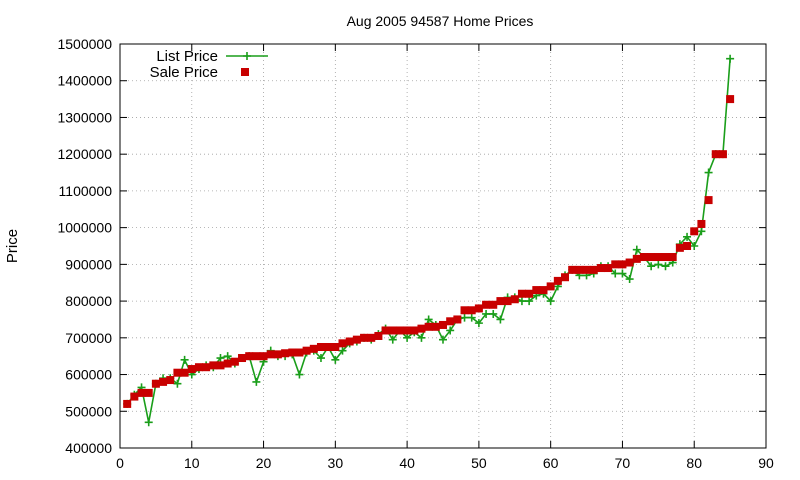 Image resolution: width=800 pixels, height=480 pixels. What do you see at coordinates (84, 117) in the screenshot?
I see `y-tick-label: 1300000` at bounding box center [84, 117].